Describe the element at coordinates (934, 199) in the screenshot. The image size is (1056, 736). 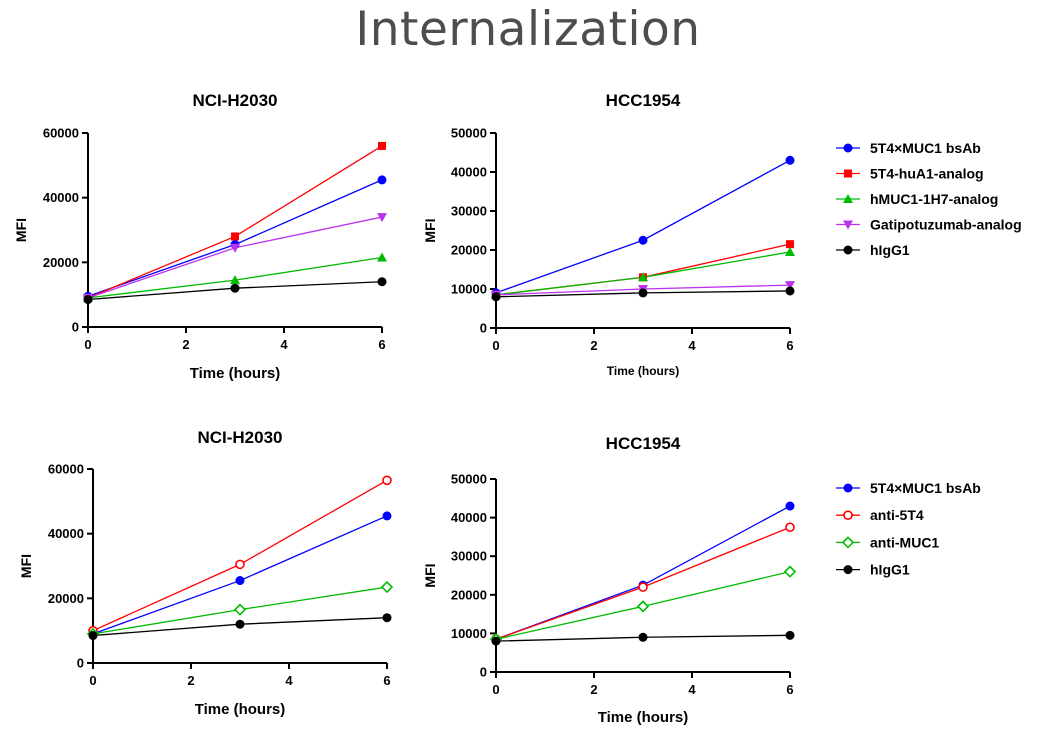
I see `legend-label: hMUC1-1H7-analog` at that location.